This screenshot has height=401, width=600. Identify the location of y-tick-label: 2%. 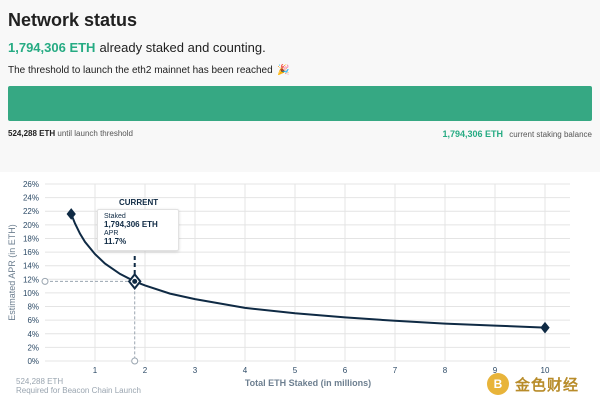
(33, 347).